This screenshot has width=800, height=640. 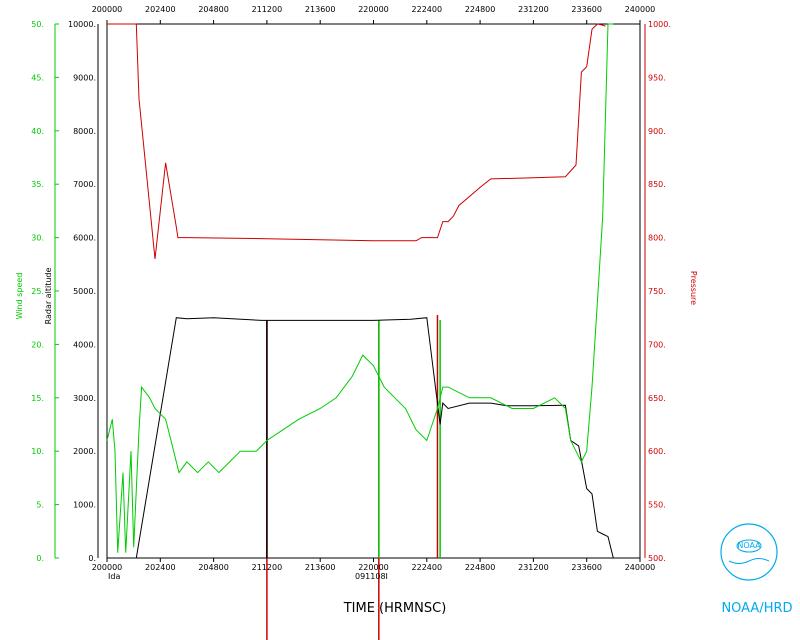 I want to click on pressure-tick-label: 900., so click(x=657, y=131).